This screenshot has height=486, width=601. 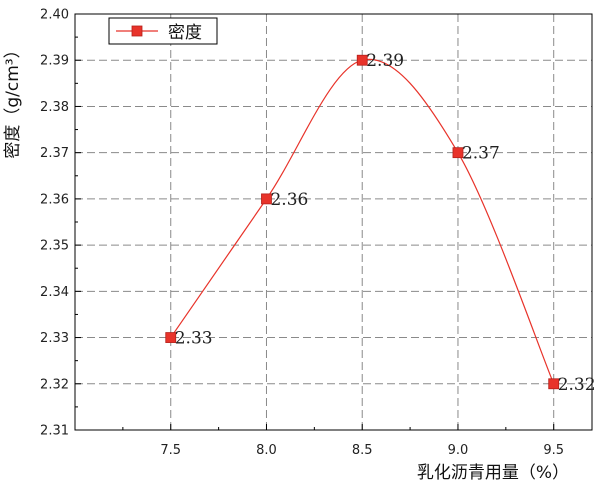 I want to click on y-tick-label: 2.40, so click(x=54, y=15).